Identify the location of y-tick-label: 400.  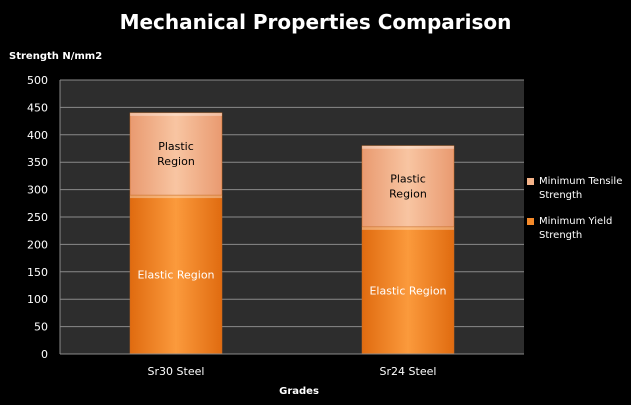
(37, 135).